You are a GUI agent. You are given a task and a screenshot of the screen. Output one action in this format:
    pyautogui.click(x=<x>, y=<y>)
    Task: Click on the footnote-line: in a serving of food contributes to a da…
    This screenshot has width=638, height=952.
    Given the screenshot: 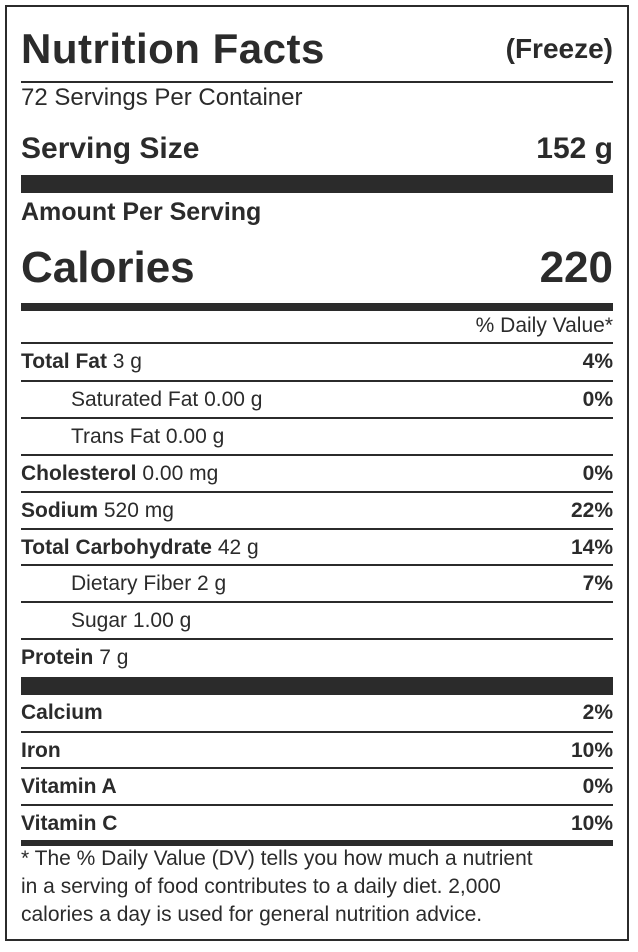 What is the action you would take?
    pyautogui.click(x=261, y=886)
    